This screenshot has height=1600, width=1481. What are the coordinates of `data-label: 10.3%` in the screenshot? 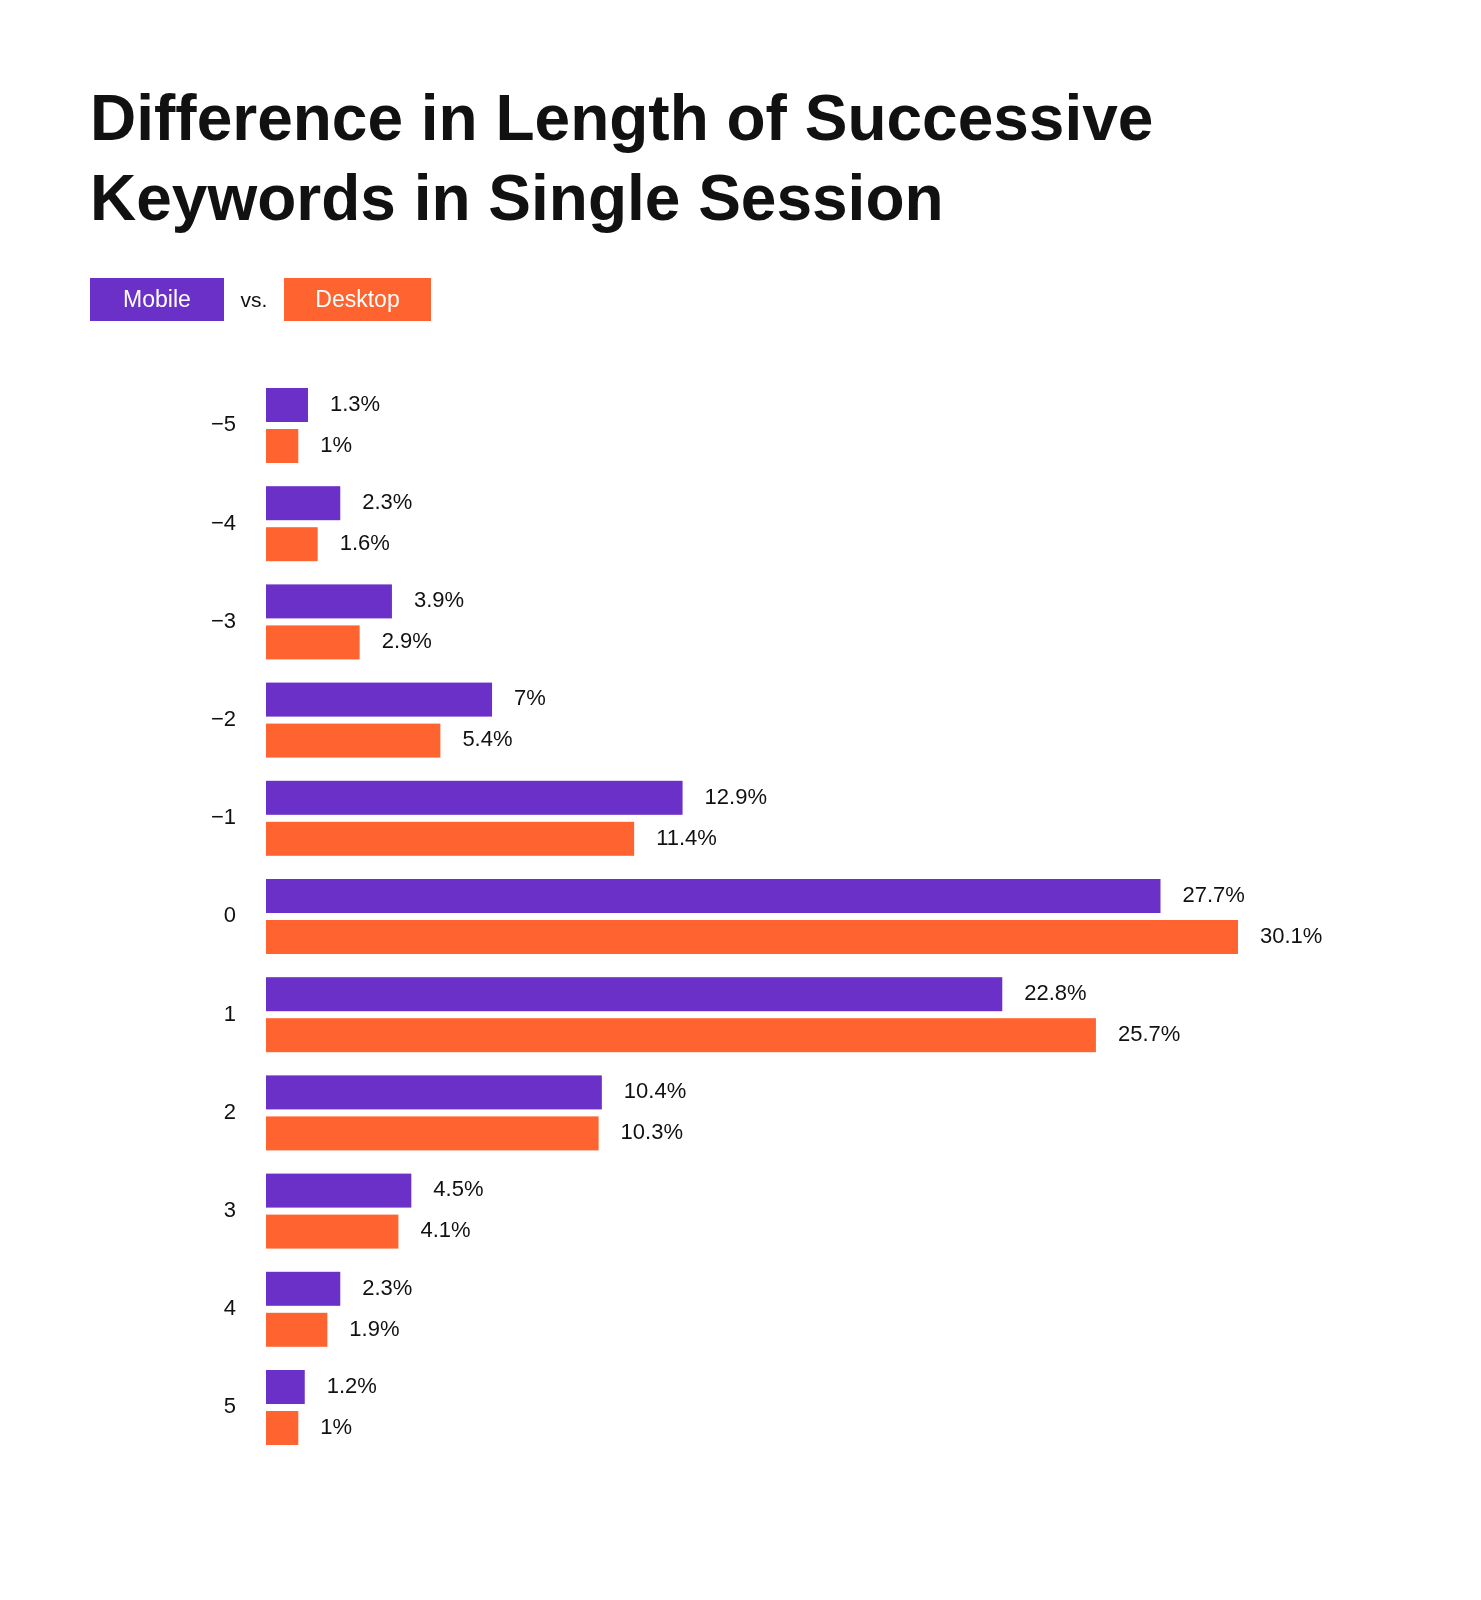 It's located at (651, 1132).